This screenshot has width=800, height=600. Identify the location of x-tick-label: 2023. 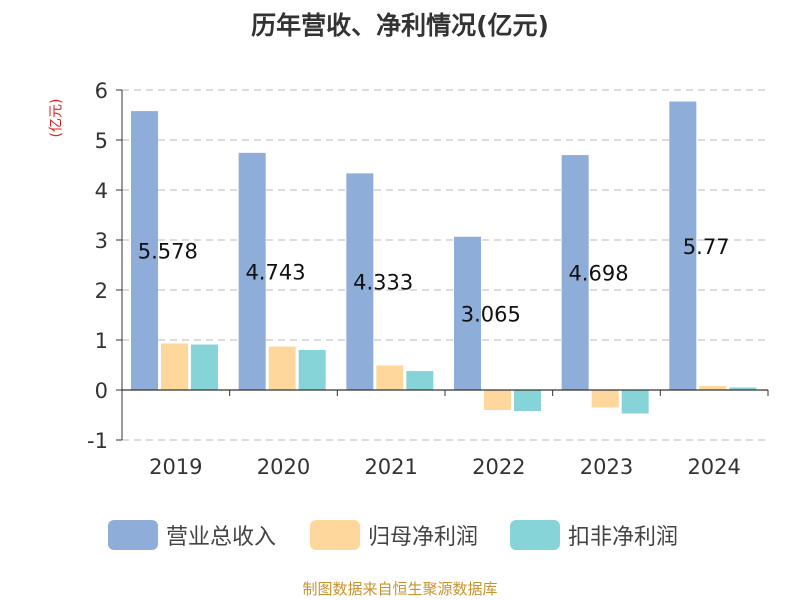
(606, 467).